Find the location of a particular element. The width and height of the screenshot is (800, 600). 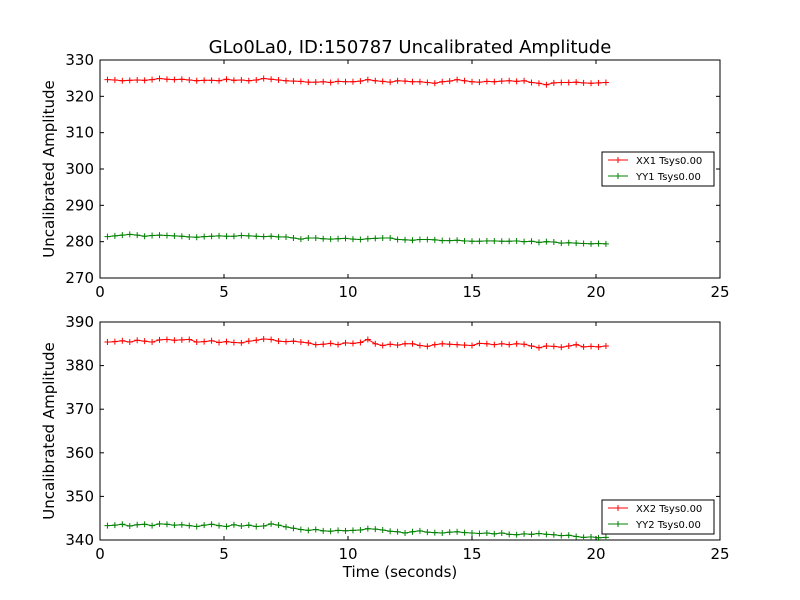

legend-entry: XX1 Tsys0.00 is located at coordinates (669, 161).